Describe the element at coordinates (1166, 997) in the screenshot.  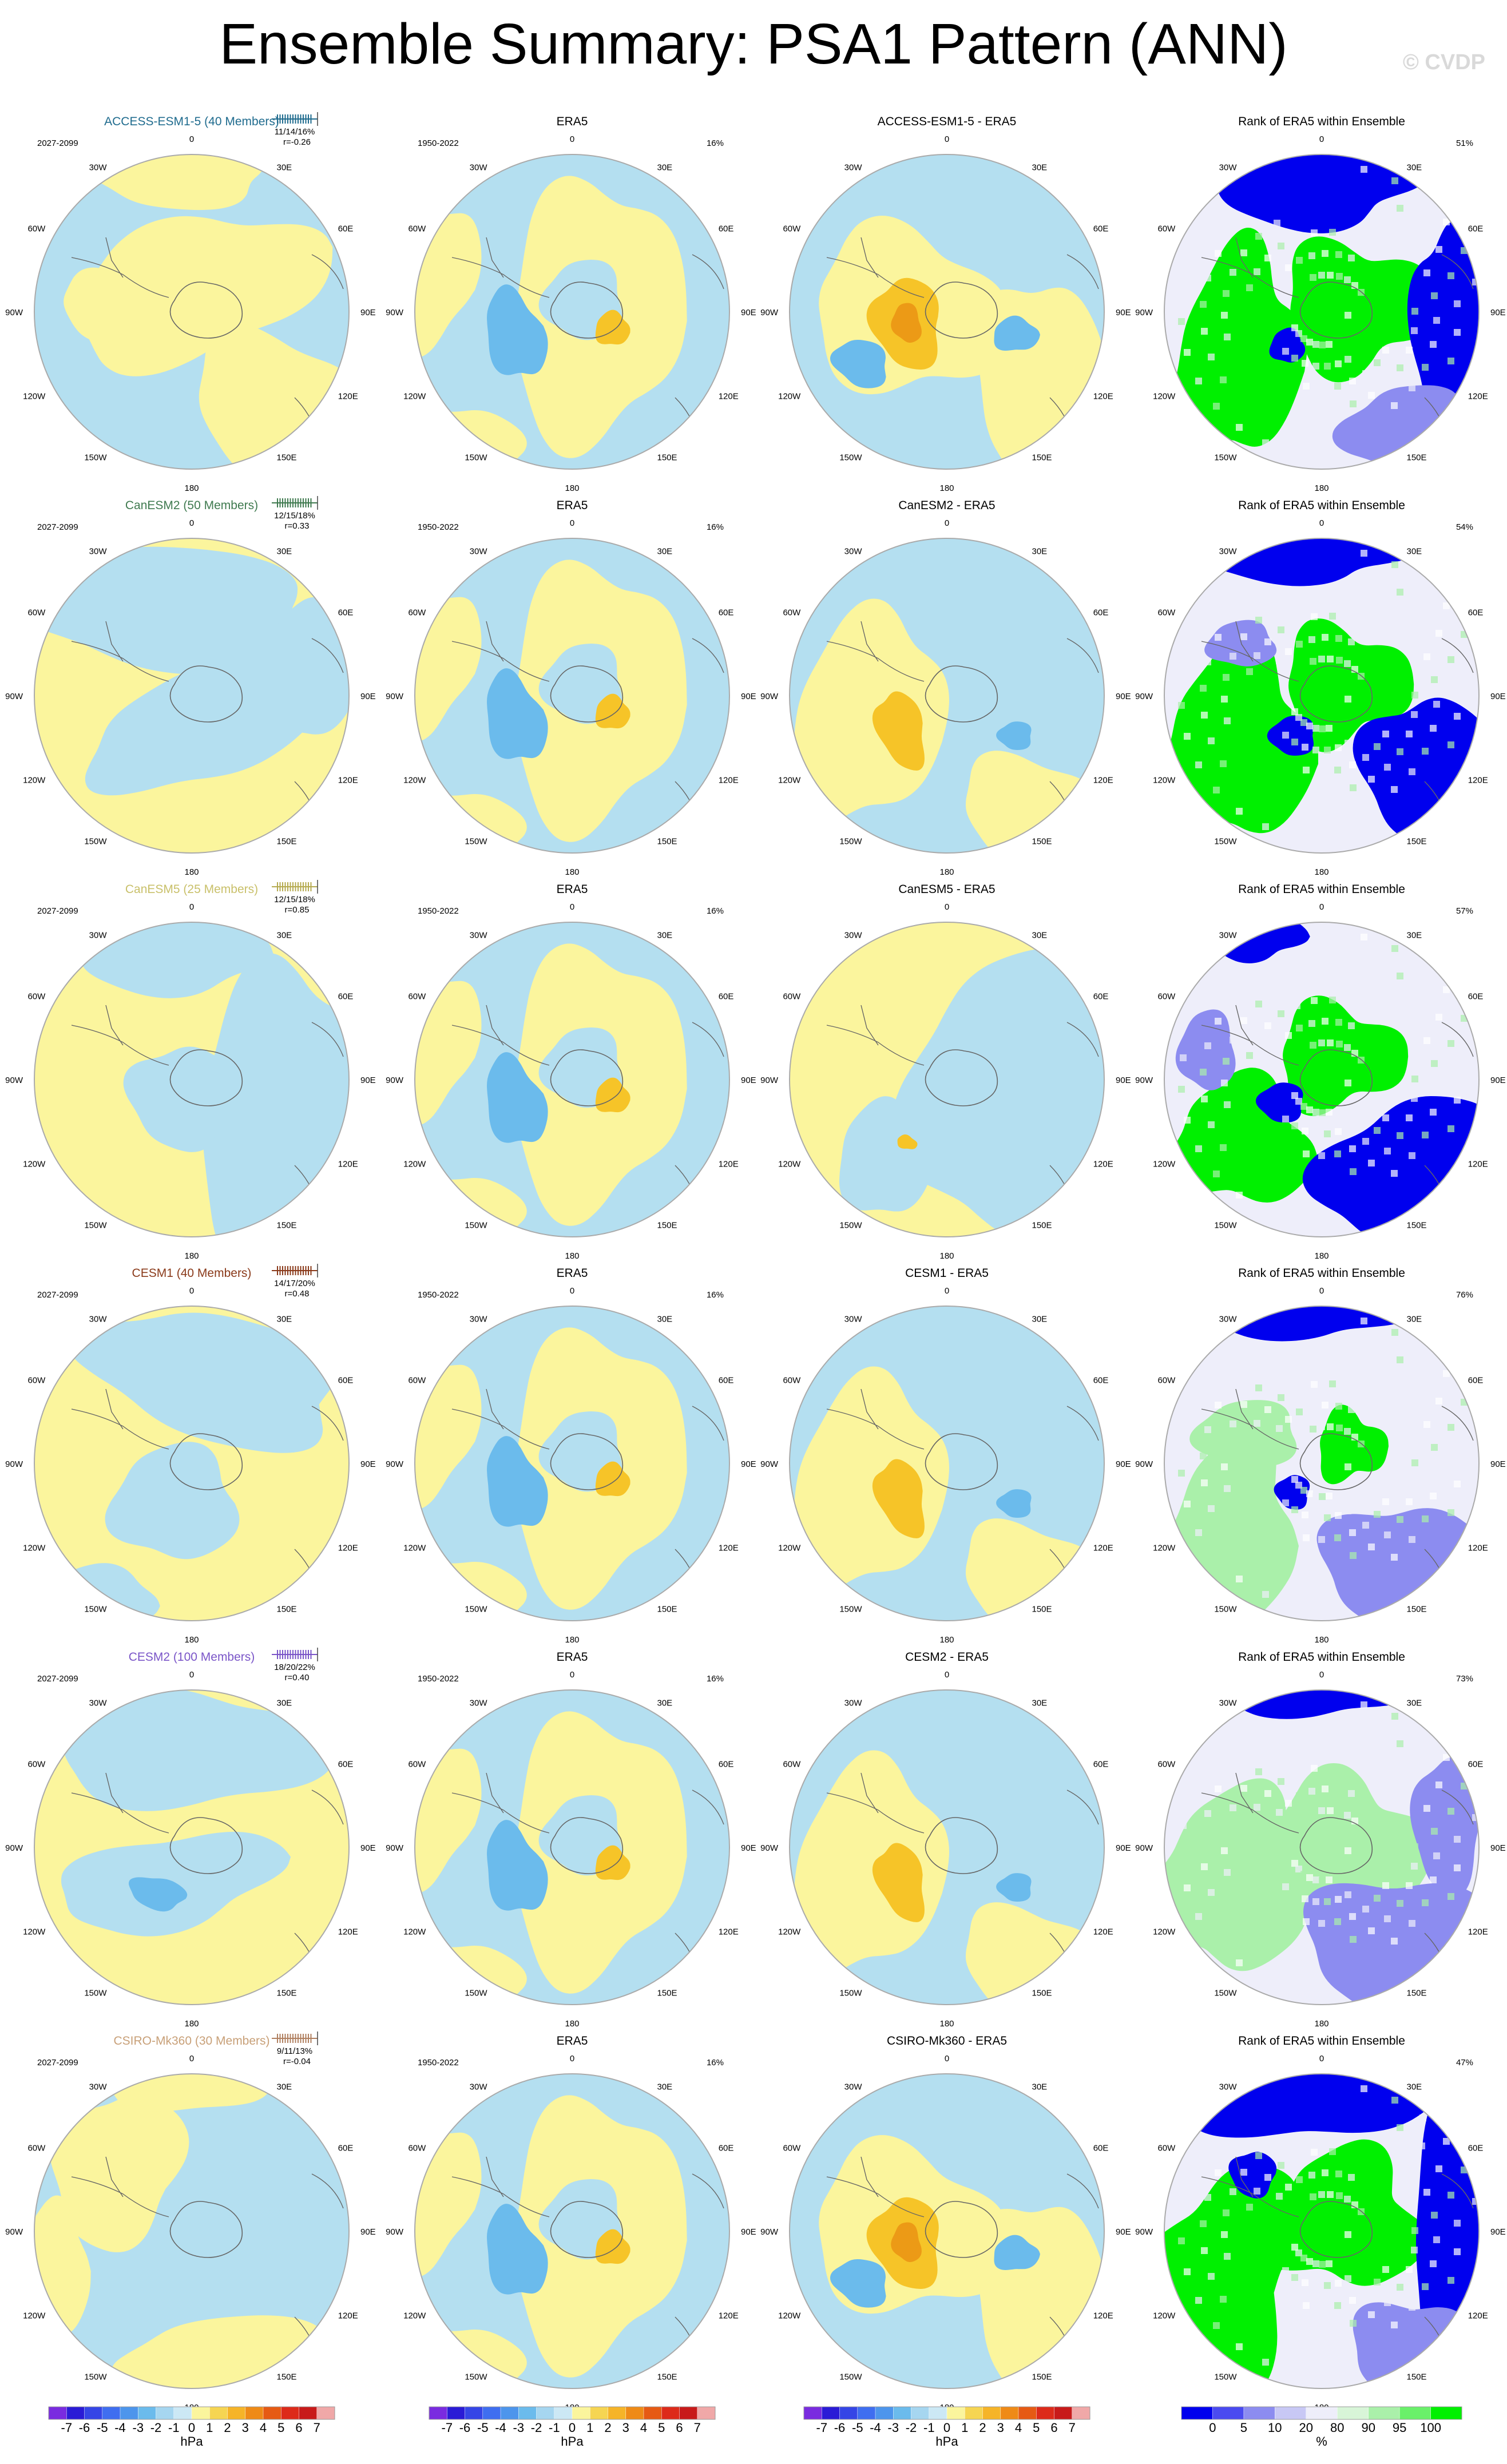
I see `r2-rank-lon-label: 60W` at that location.